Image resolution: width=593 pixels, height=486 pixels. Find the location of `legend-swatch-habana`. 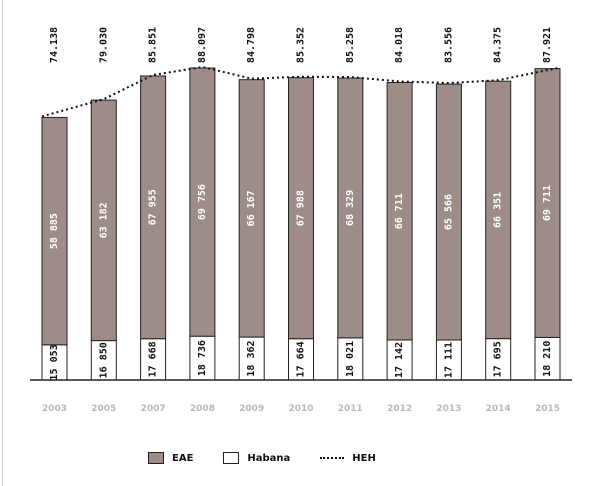

legend-swatch-habana is located at coordinates (231, 458).